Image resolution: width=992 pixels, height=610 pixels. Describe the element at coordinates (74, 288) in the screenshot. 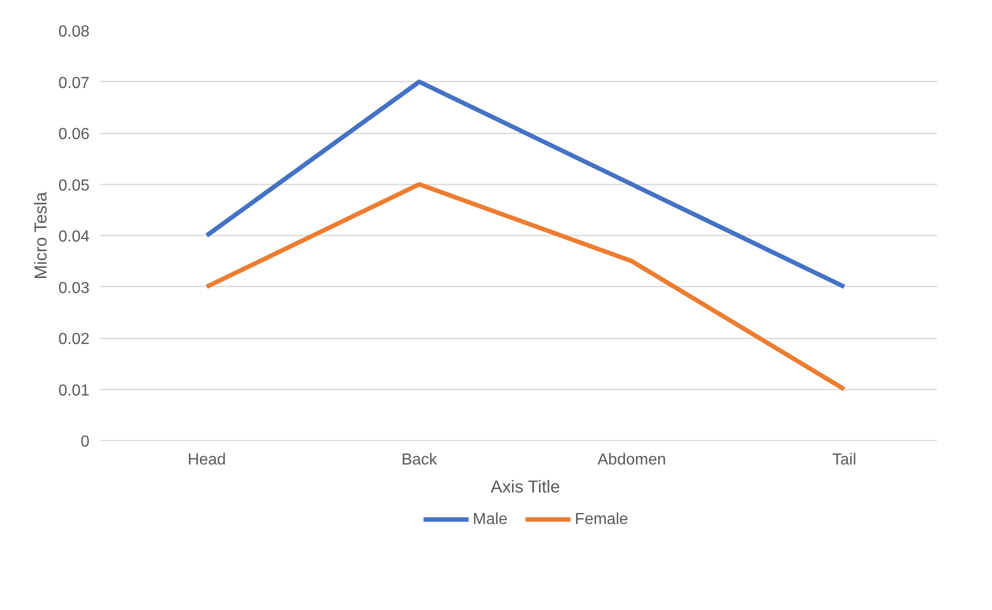

I see `y-tick-label: 0.03` at that location.